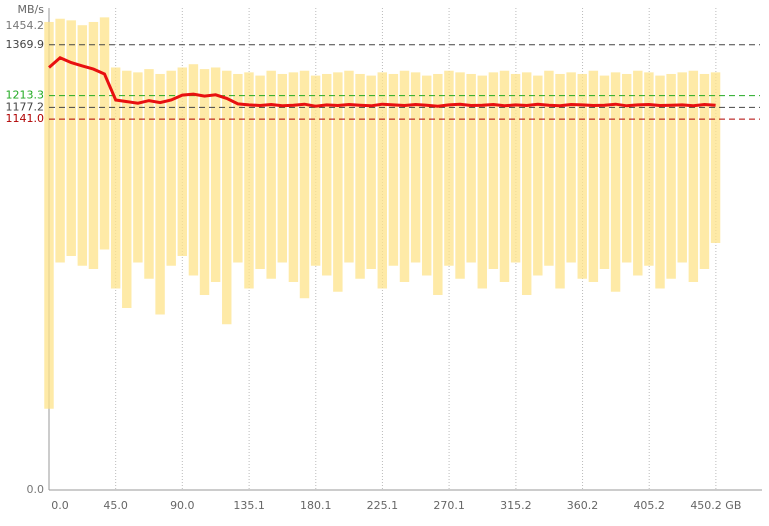  What do you see at coordinates (60, 505) in the screenshot?
I see `x-tick-label: 0.0` at bounding box center [60, 505].